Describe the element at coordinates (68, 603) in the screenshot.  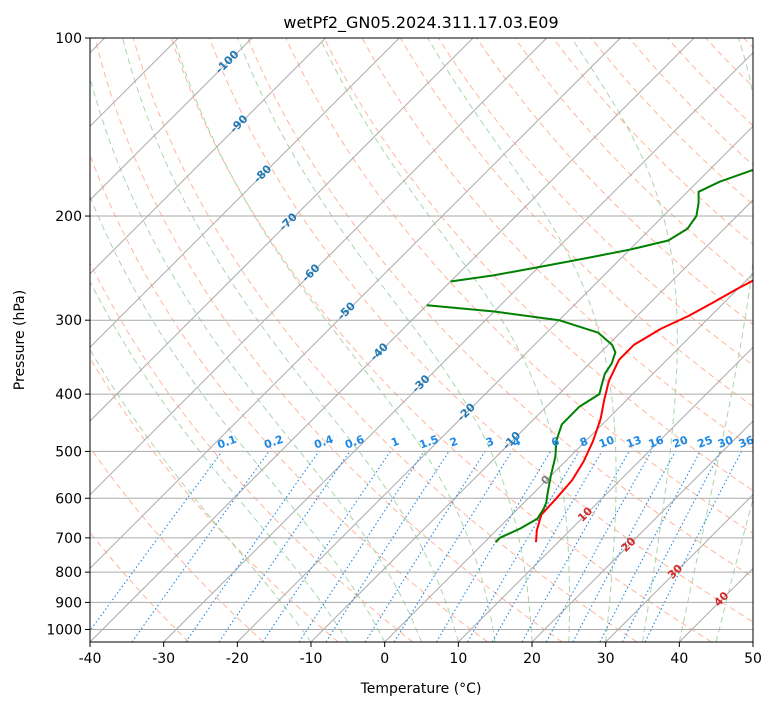
I see `y-tick-label: 900` at that location.